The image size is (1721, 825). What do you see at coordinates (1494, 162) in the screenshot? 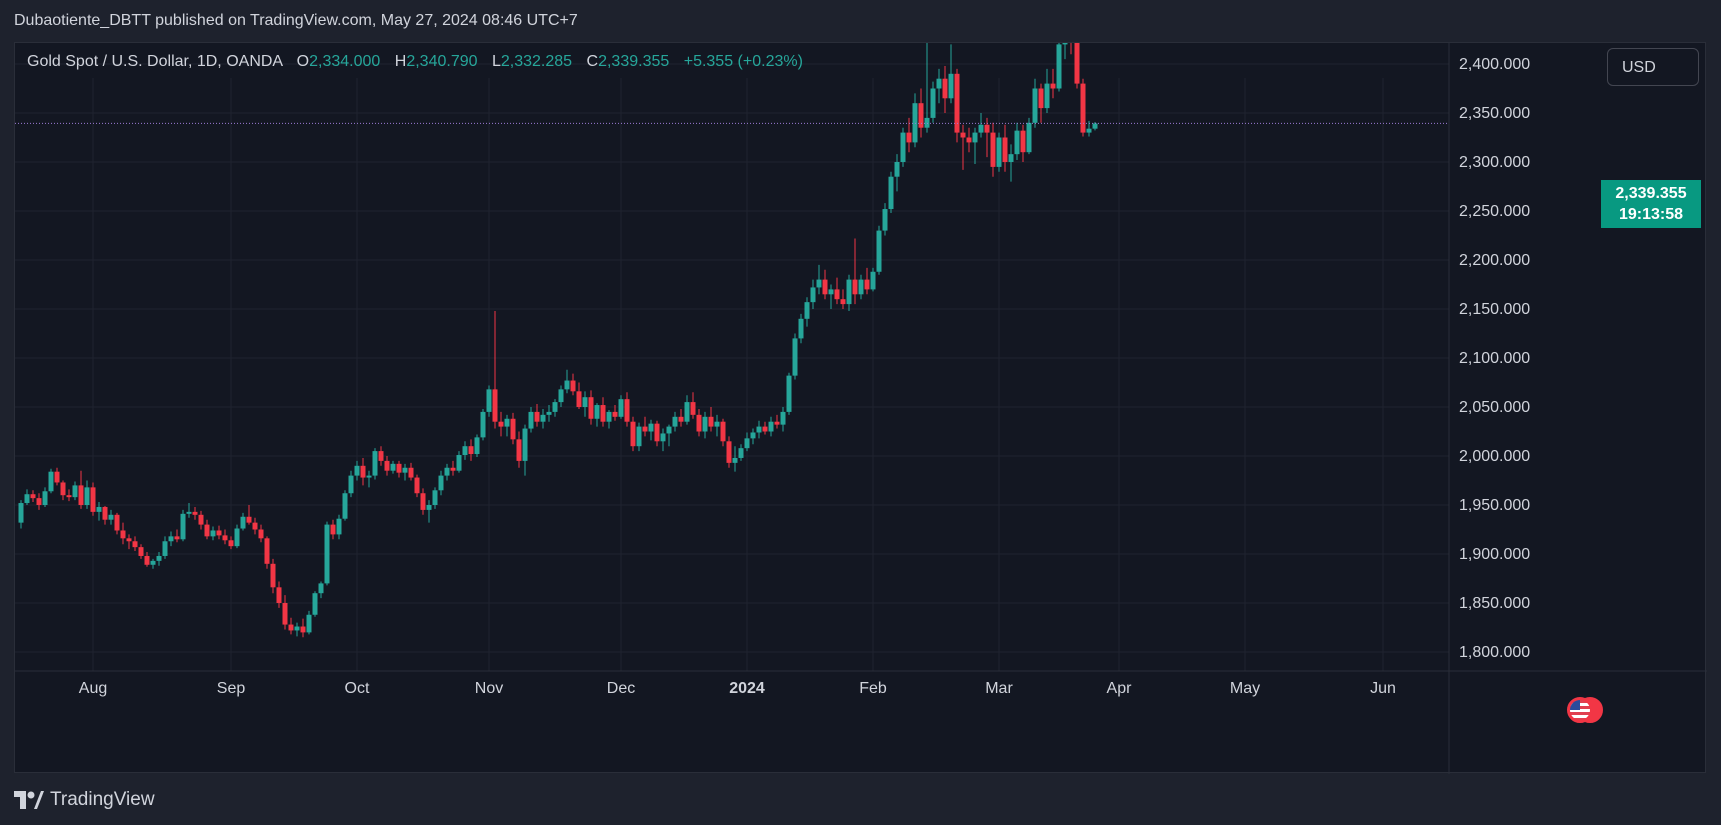
I see `y-tick-label: 2,300.000` at bounding box center [1494, 162].